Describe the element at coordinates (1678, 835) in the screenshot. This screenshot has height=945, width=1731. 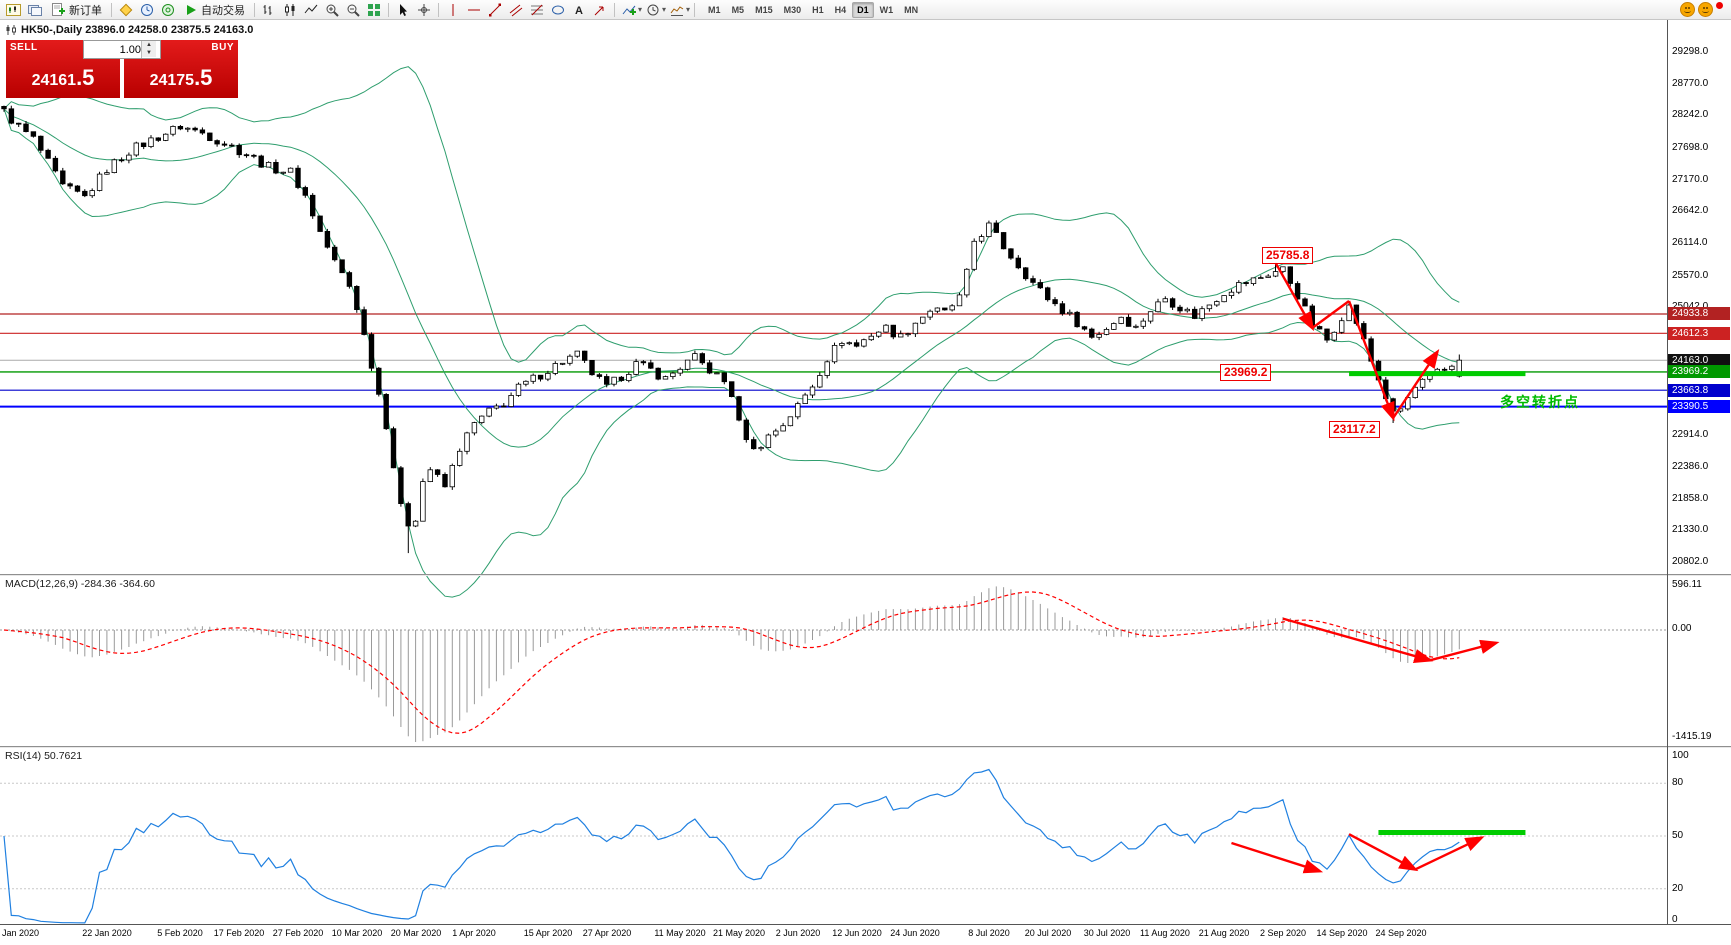
I see `rsi-scale-label: 50` at that location.